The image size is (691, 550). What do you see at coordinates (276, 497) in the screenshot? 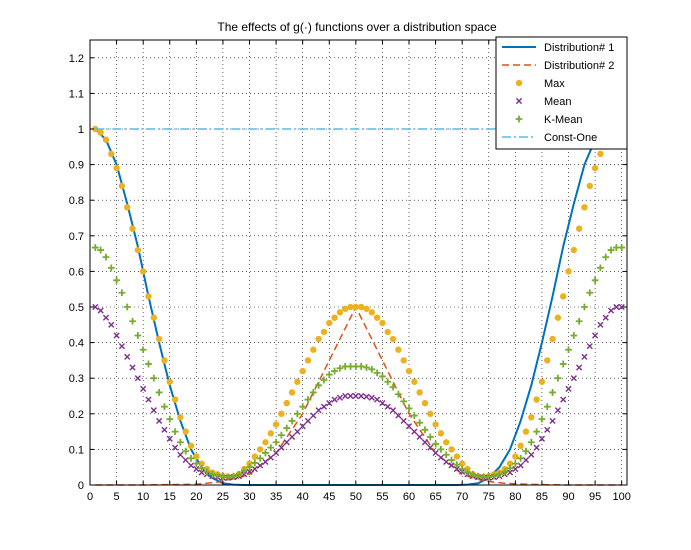
I see `x-tick-label: 35` at bounding box center [276, 497].